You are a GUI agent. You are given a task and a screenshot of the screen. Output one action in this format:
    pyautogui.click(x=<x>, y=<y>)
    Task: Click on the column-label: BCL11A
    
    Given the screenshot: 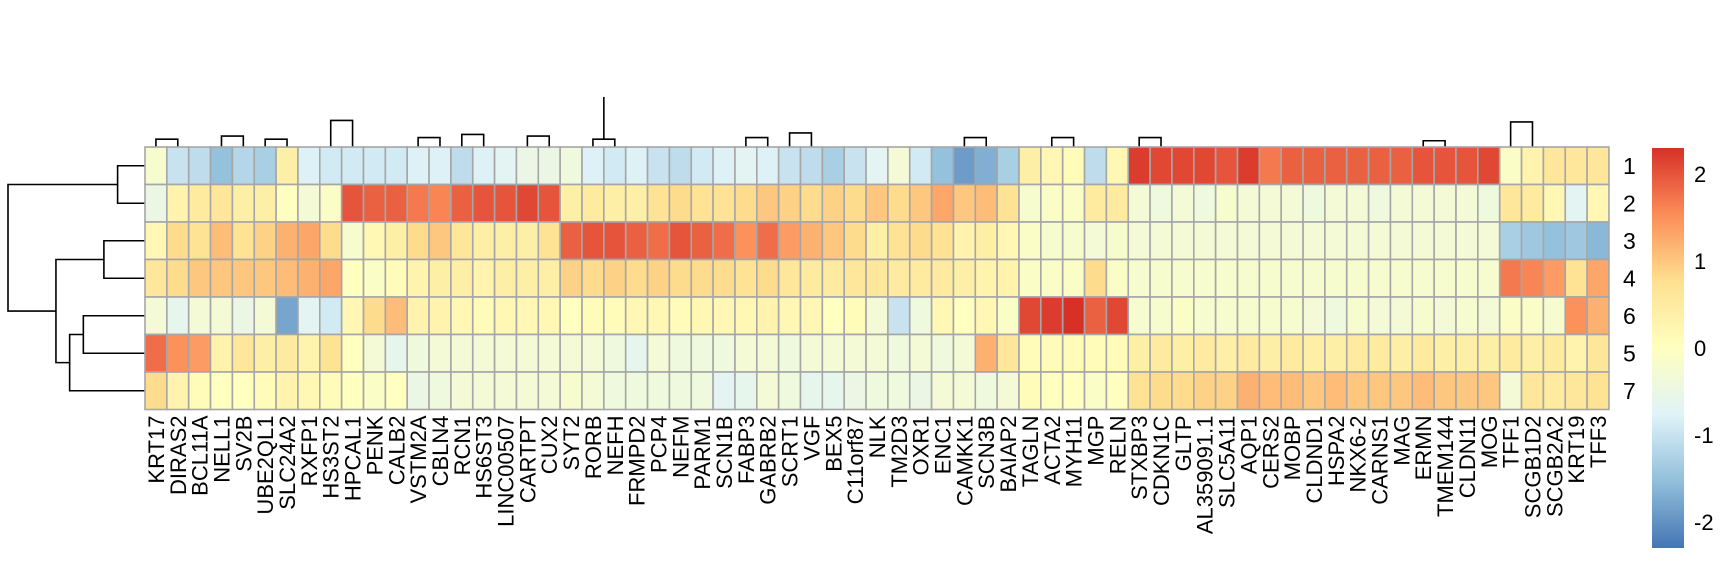 What is the action you would take?
    pyautogui.click(x=200, y=455)
    